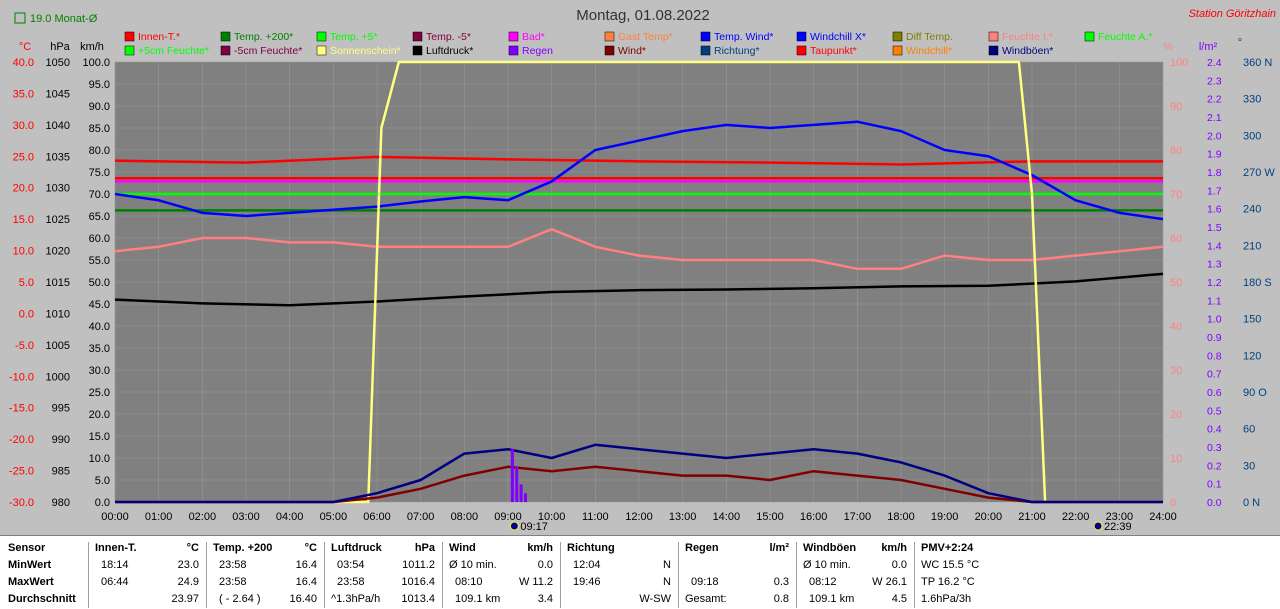  What do you see at coordinates (58, 252) in the screenshot?
I see `tick-label-hpa: 1020` at bounding box center [58, 252].